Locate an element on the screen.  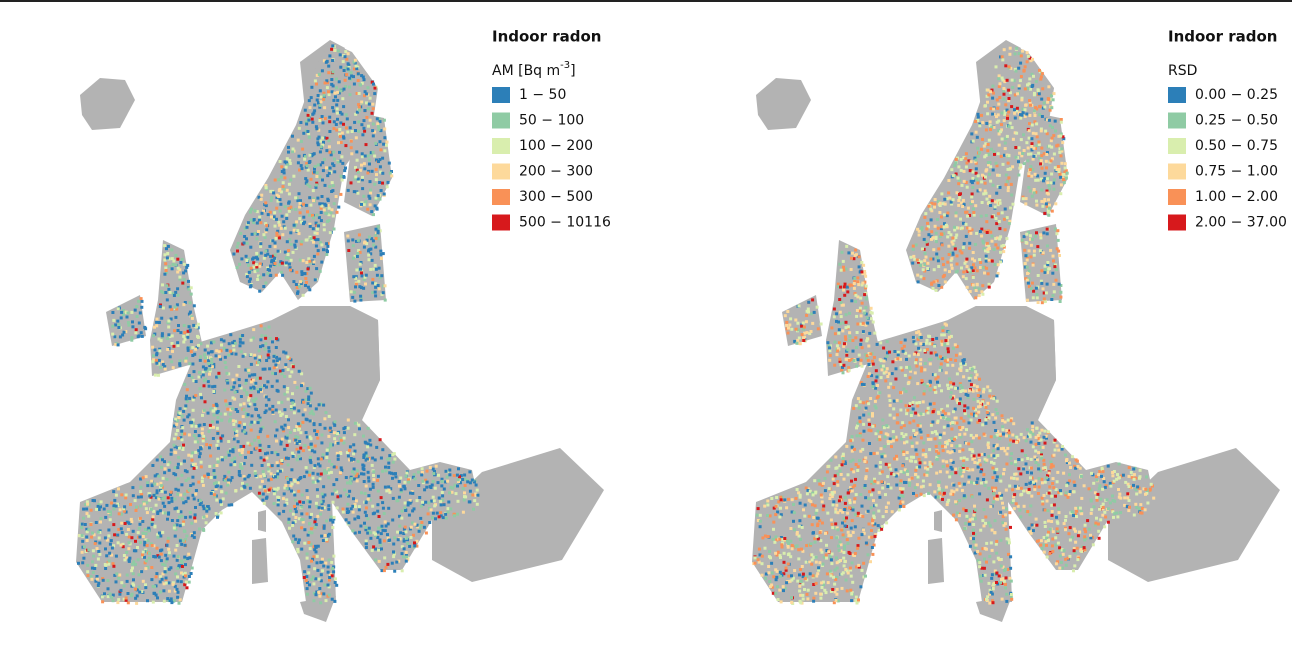
legend-label: 100 − 200 is located at coordinates (556, 146).